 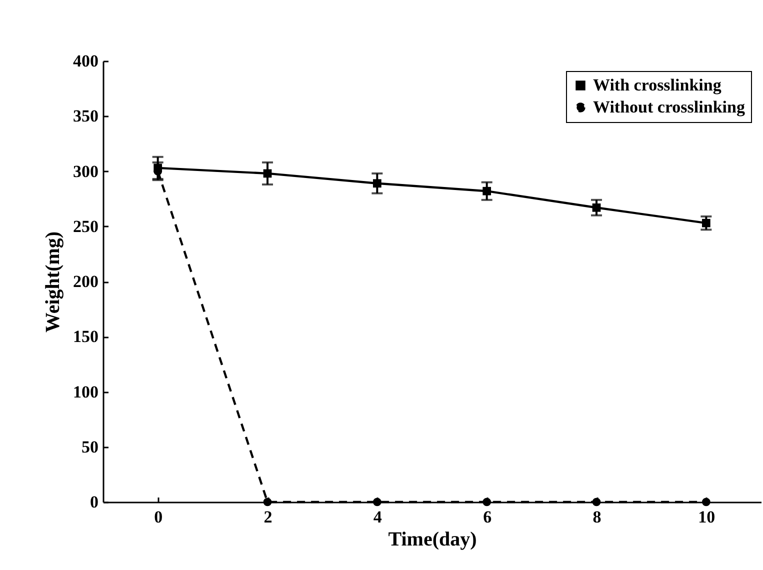 What do you see at coordinates (669, 107) in the screenshot?
I see `legend-label: Without crosslinking` at bounding box center [669, 107].